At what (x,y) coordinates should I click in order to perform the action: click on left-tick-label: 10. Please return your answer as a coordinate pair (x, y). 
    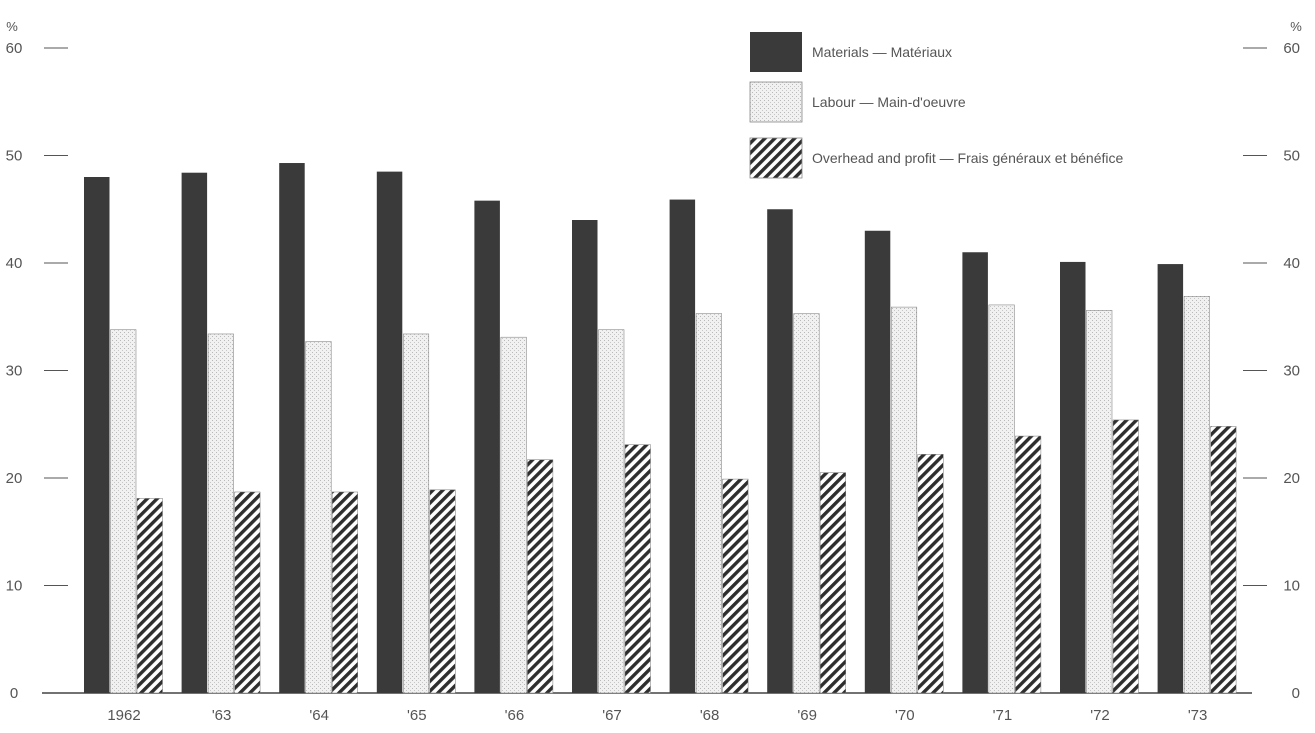
    Looking at the image, I should click on (14, 586).